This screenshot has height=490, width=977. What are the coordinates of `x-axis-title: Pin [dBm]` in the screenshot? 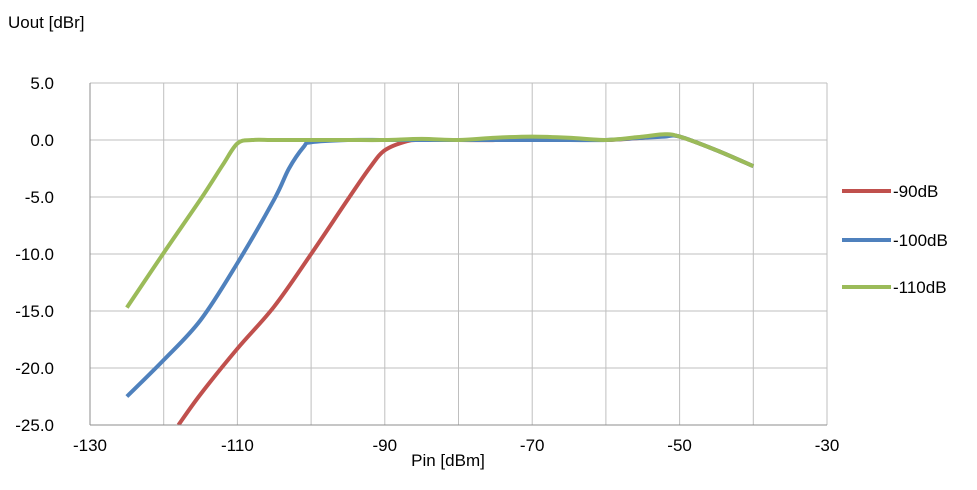 It's located at (448, 460).